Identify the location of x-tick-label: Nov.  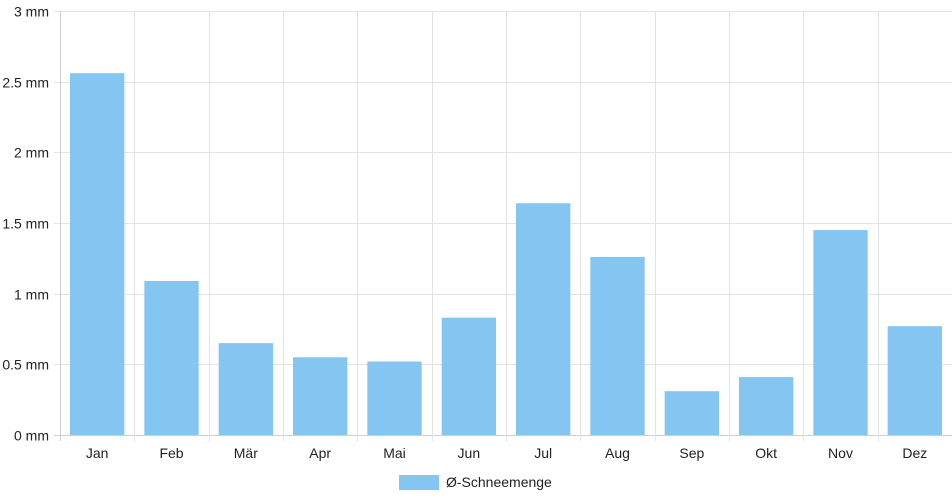
(840, 453).